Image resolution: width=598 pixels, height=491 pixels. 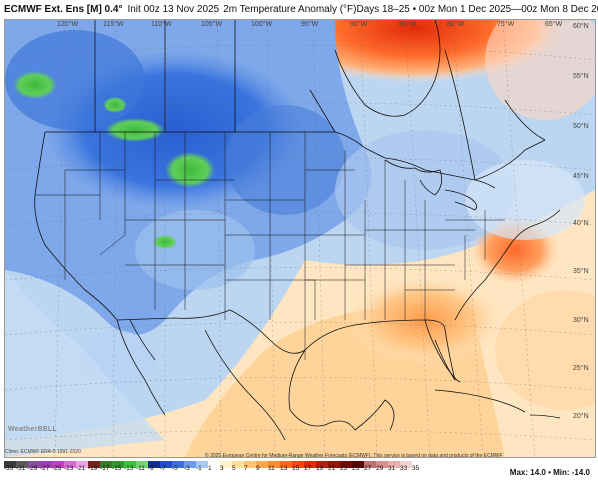 What do you see at coordinates (161, 24) in the screenshot?
I see `lon-label: 110°W` at bounding box center [161, 24].